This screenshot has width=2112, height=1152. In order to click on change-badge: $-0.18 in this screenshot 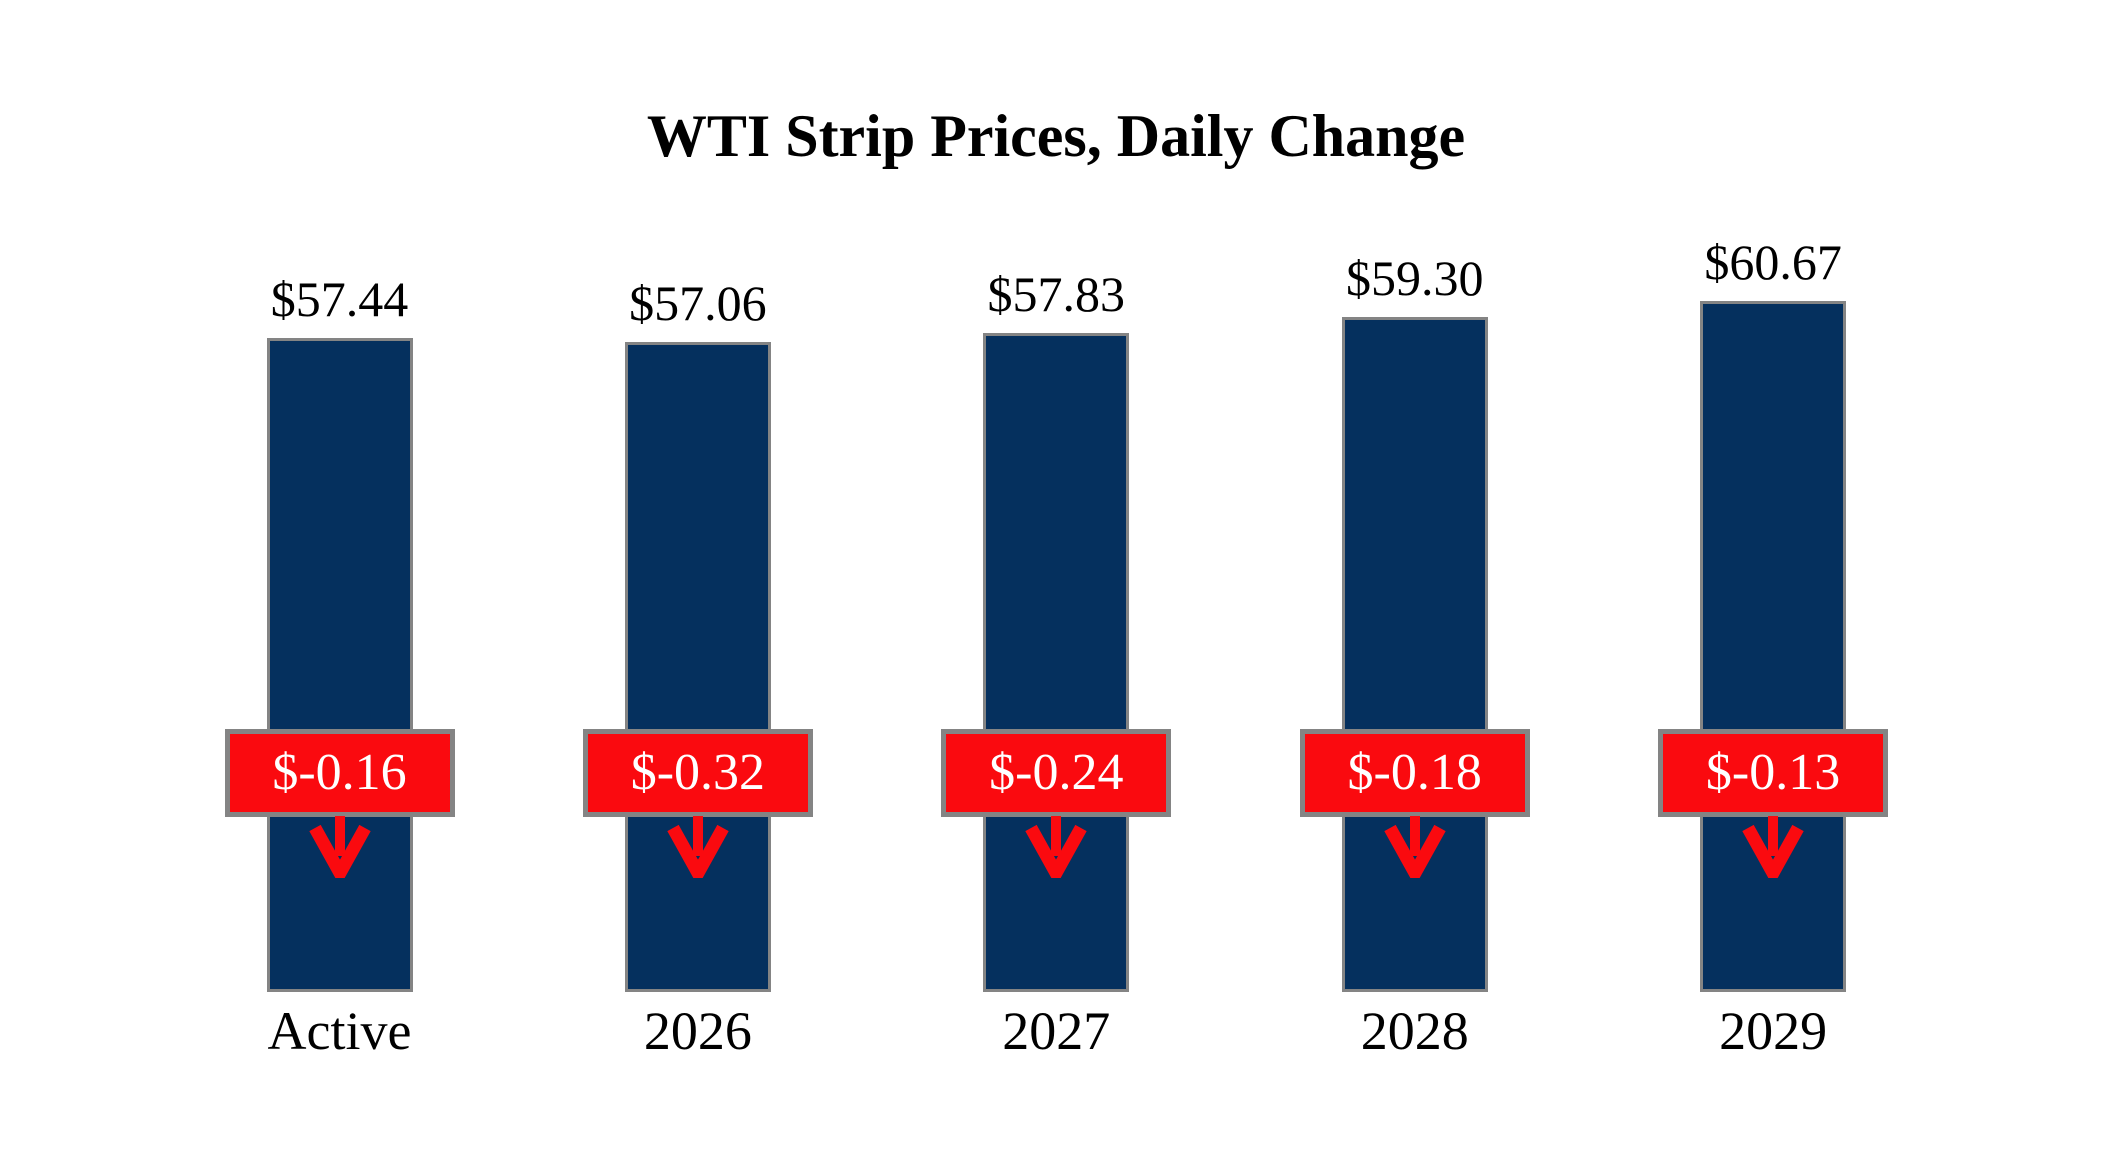, I will do `click(1414, 773)`.